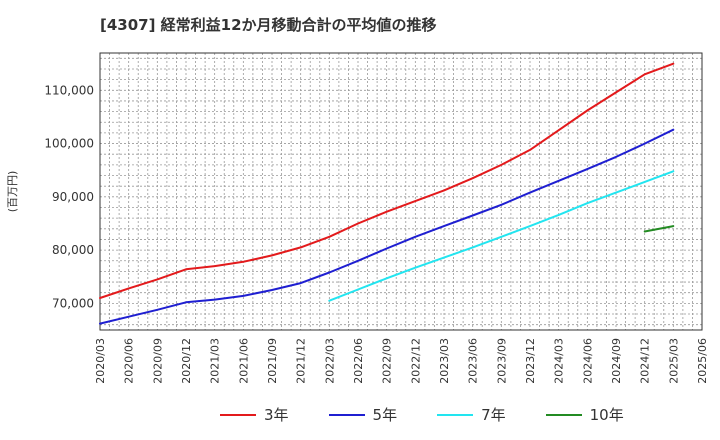  What do you see at coordinates (673, 361) in the screenshot?
I see `x-tick-label: 2025/03` at bounding box center [673, 361].